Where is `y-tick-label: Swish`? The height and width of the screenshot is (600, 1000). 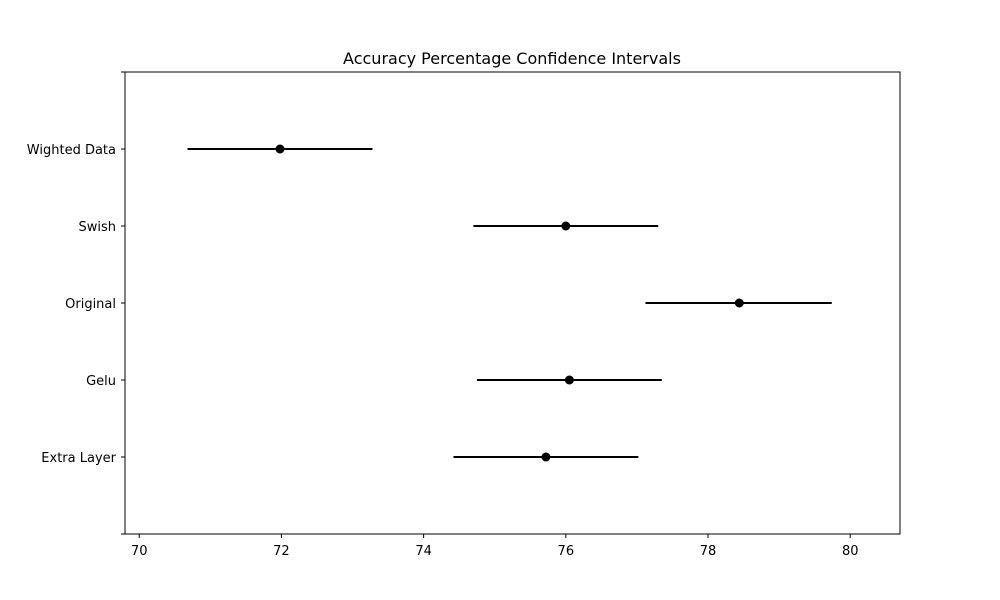
y-tick-label: Swish is located at coordinates (97, 227).